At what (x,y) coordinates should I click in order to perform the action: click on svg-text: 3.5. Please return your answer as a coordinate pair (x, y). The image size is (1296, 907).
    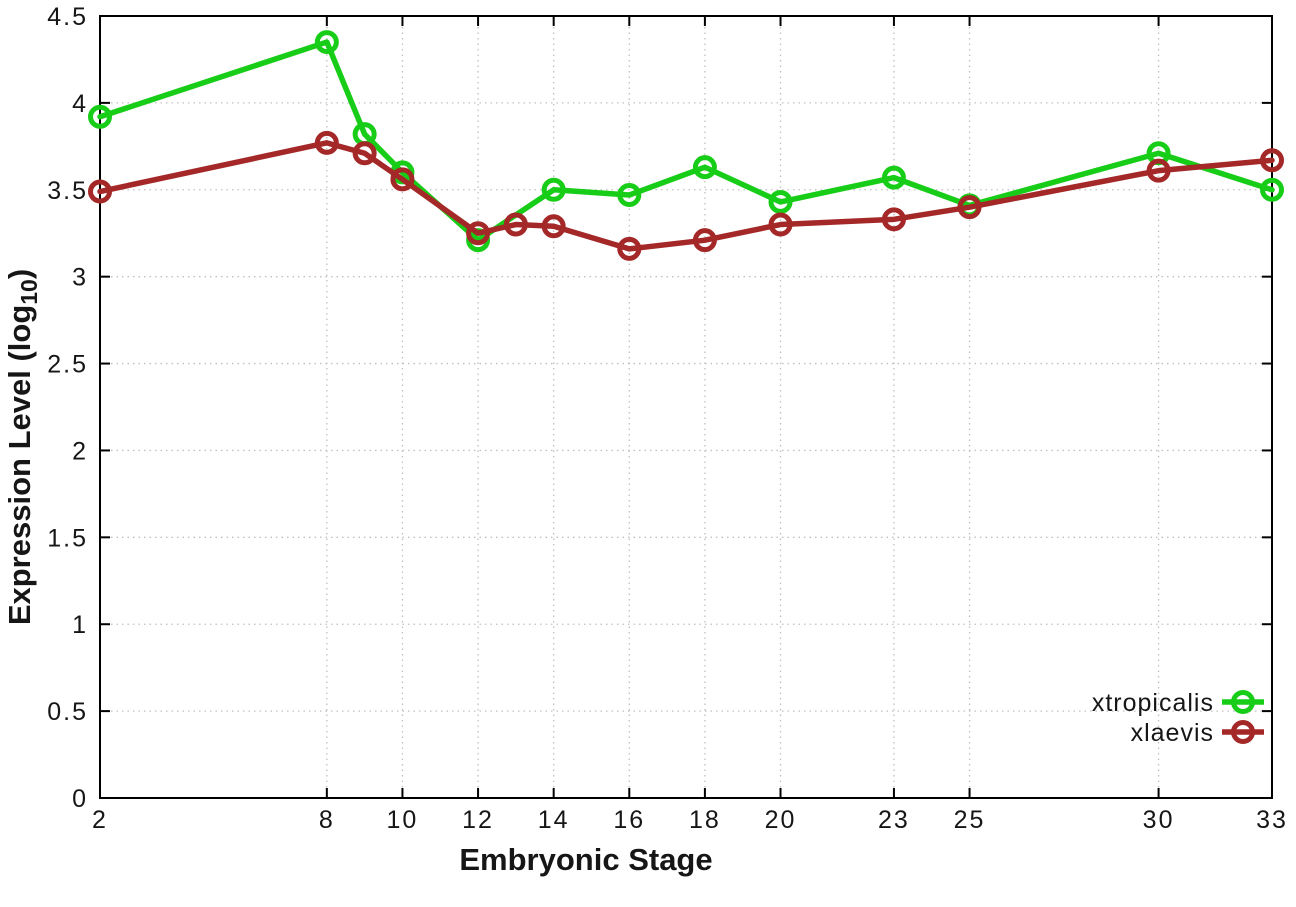
    Looking at the image, I should click on (67, 191).